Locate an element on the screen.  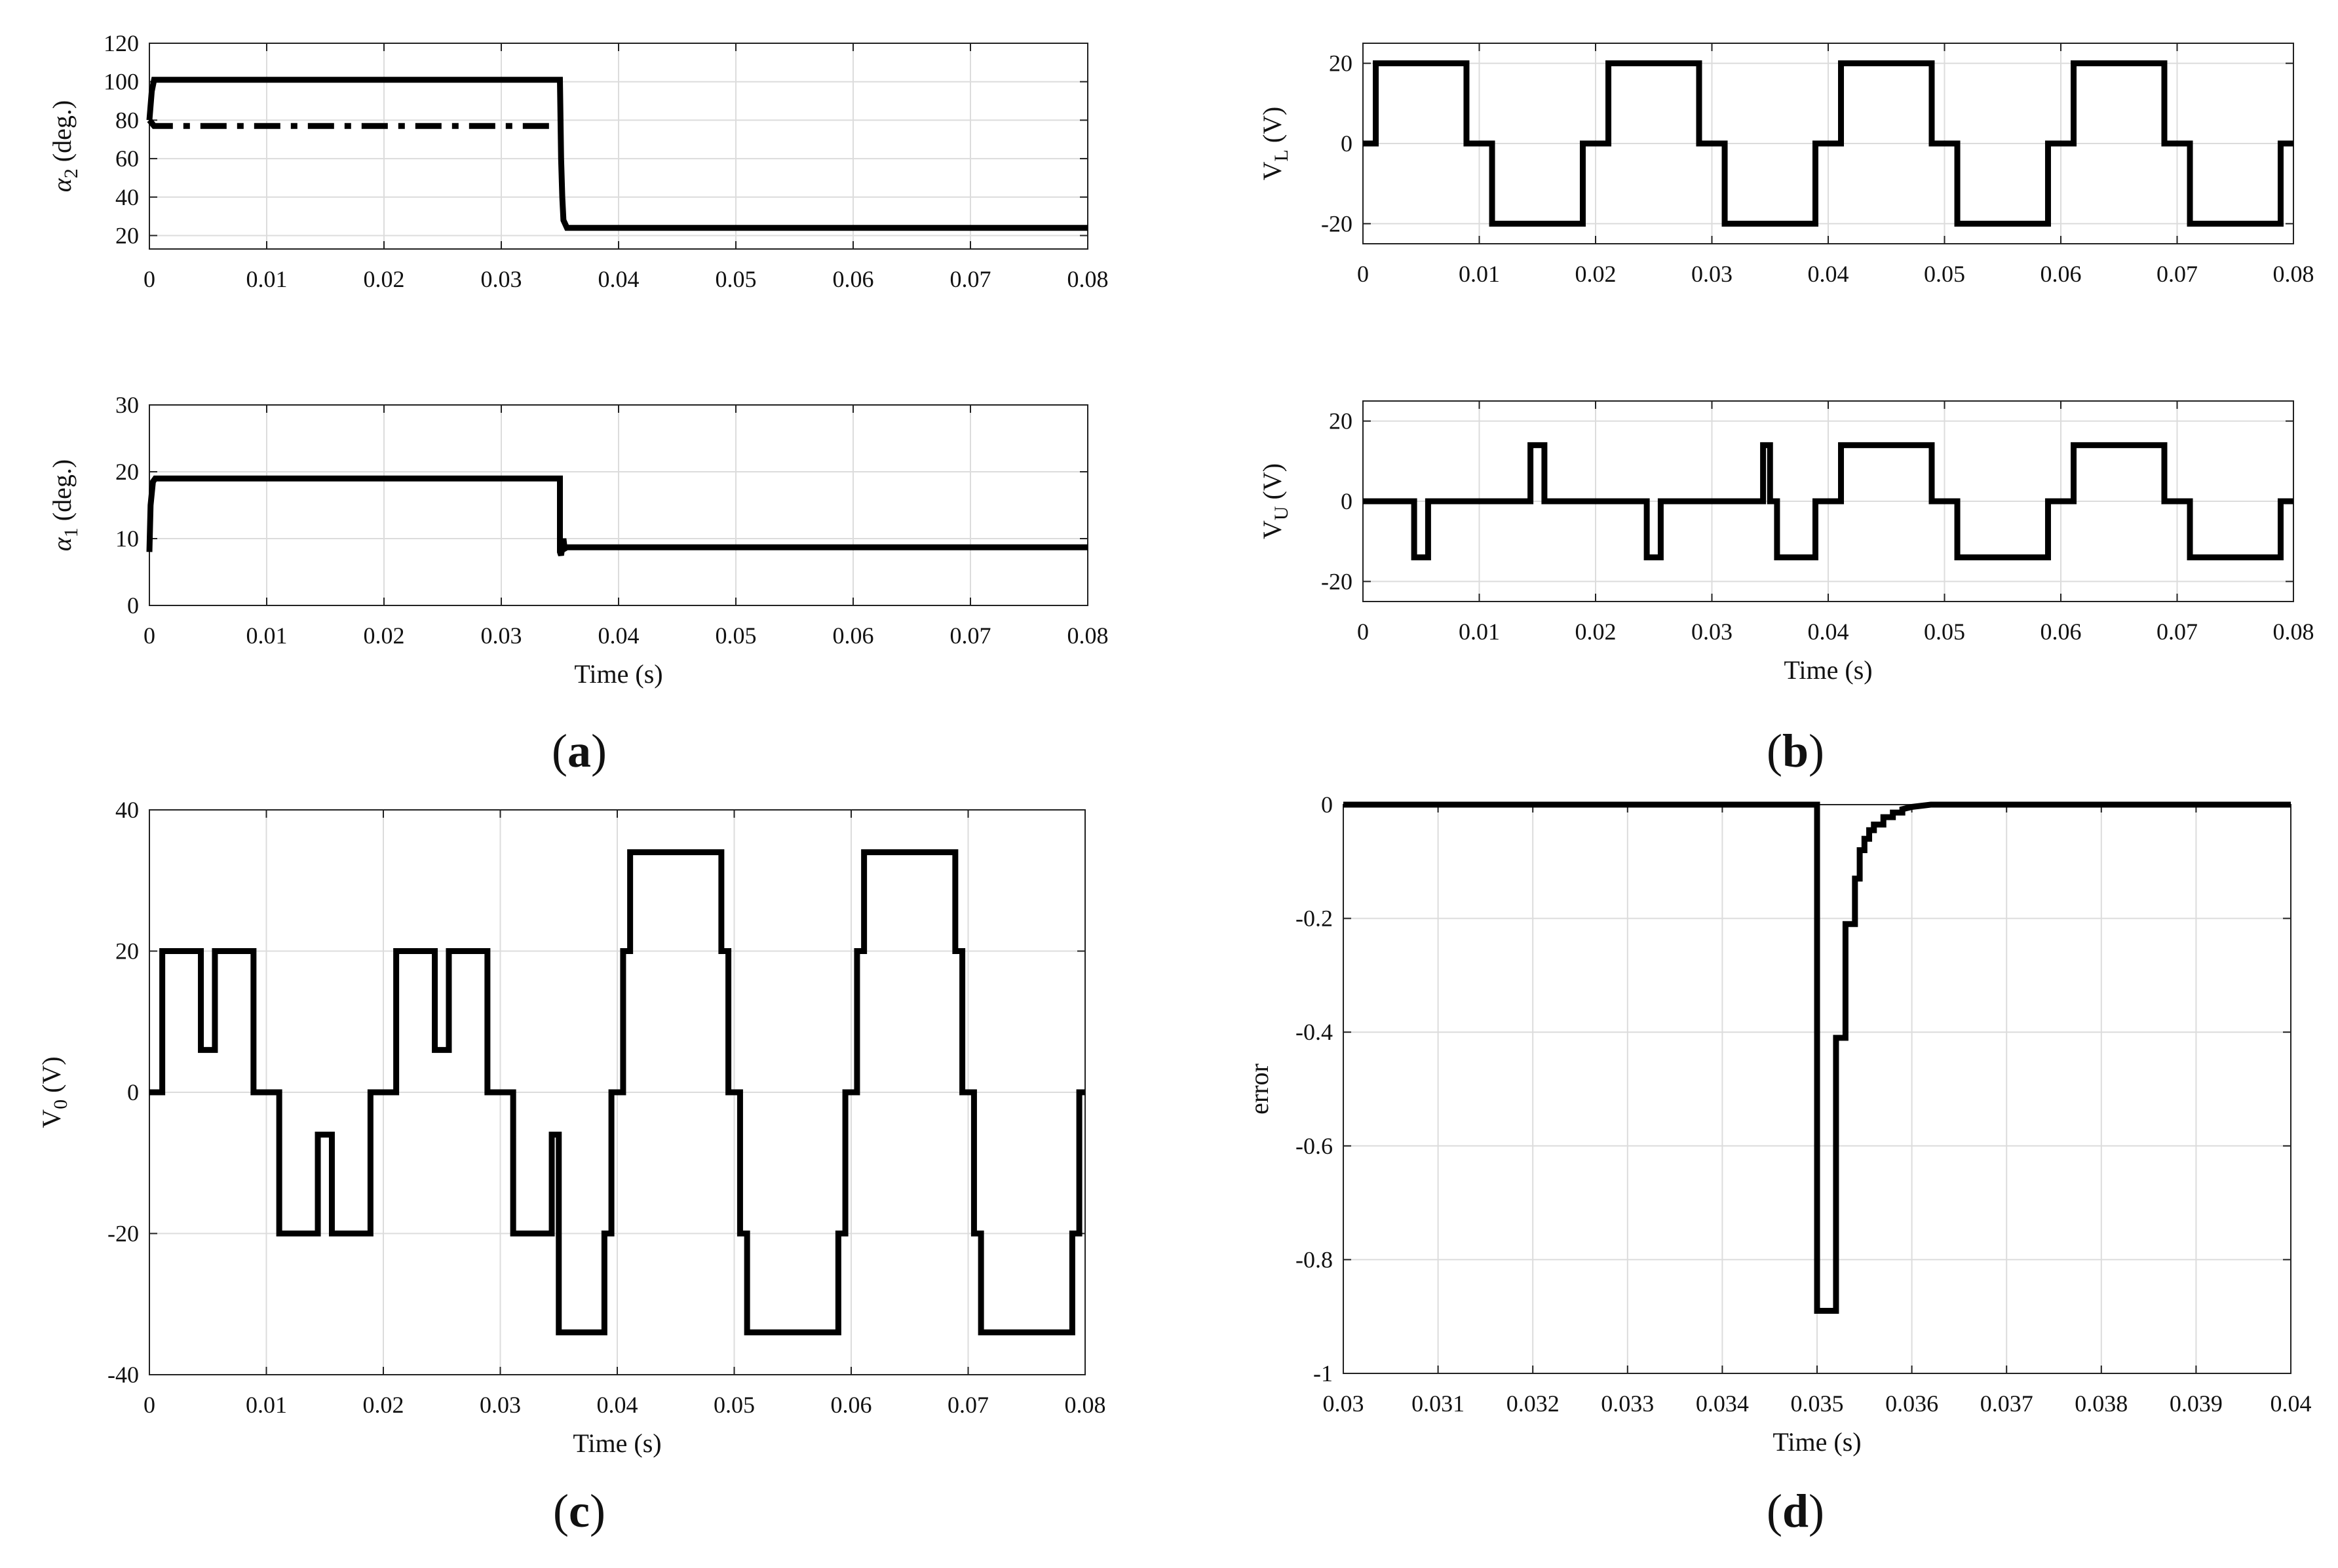
y-axis-label: α2 (deg.) is located at coordinates (64, 146).